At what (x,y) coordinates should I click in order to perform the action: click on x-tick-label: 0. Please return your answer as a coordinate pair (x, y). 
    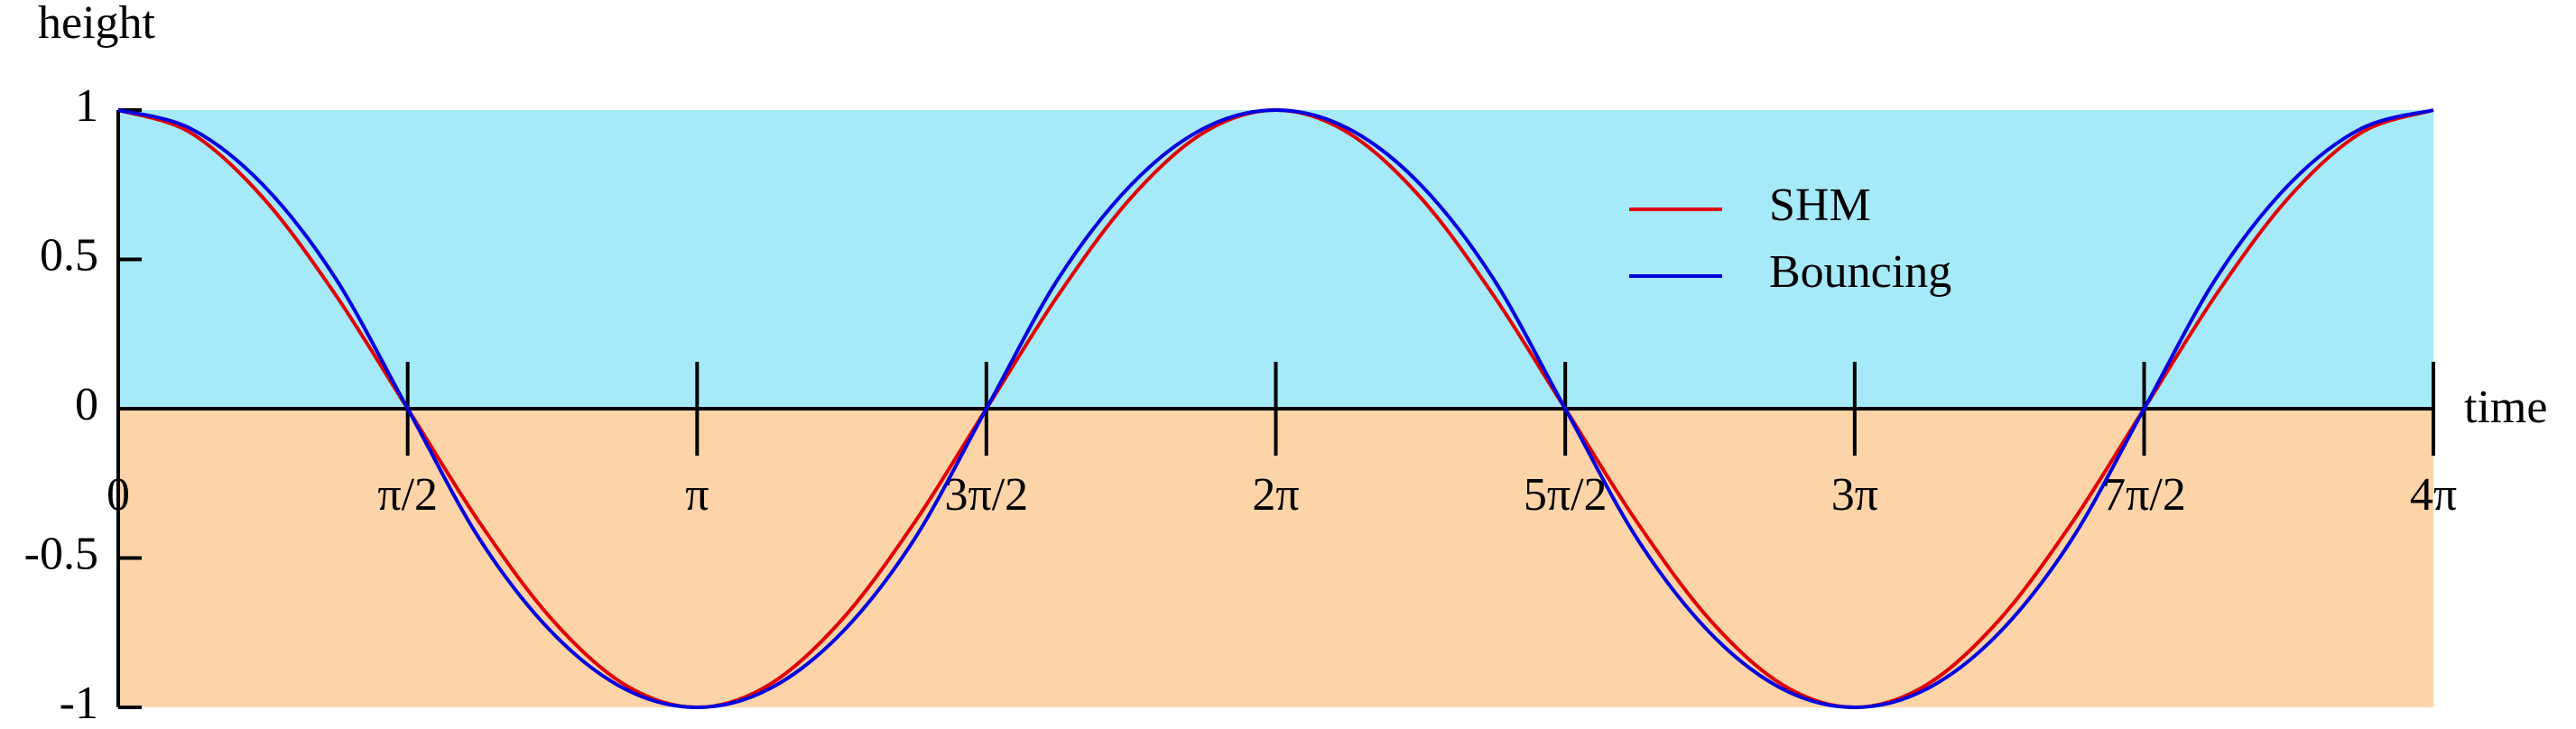
    Looking at the image, I should click on (119, 495).